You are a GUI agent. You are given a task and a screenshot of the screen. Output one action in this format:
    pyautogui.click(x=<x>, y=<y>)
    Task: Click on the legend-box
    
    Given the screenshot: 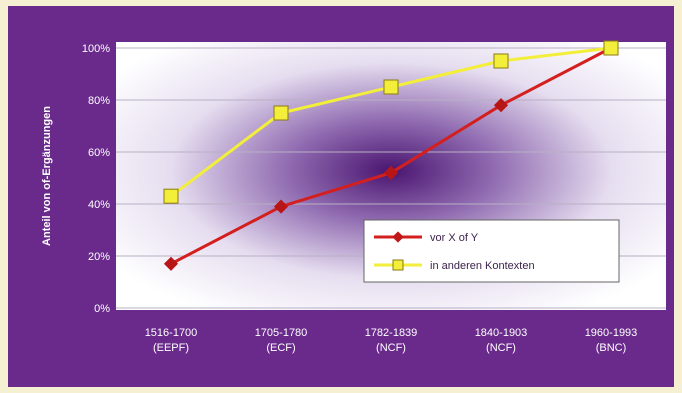 What is the action you would take?
    pyautogui.click(x=491, y=251)
    